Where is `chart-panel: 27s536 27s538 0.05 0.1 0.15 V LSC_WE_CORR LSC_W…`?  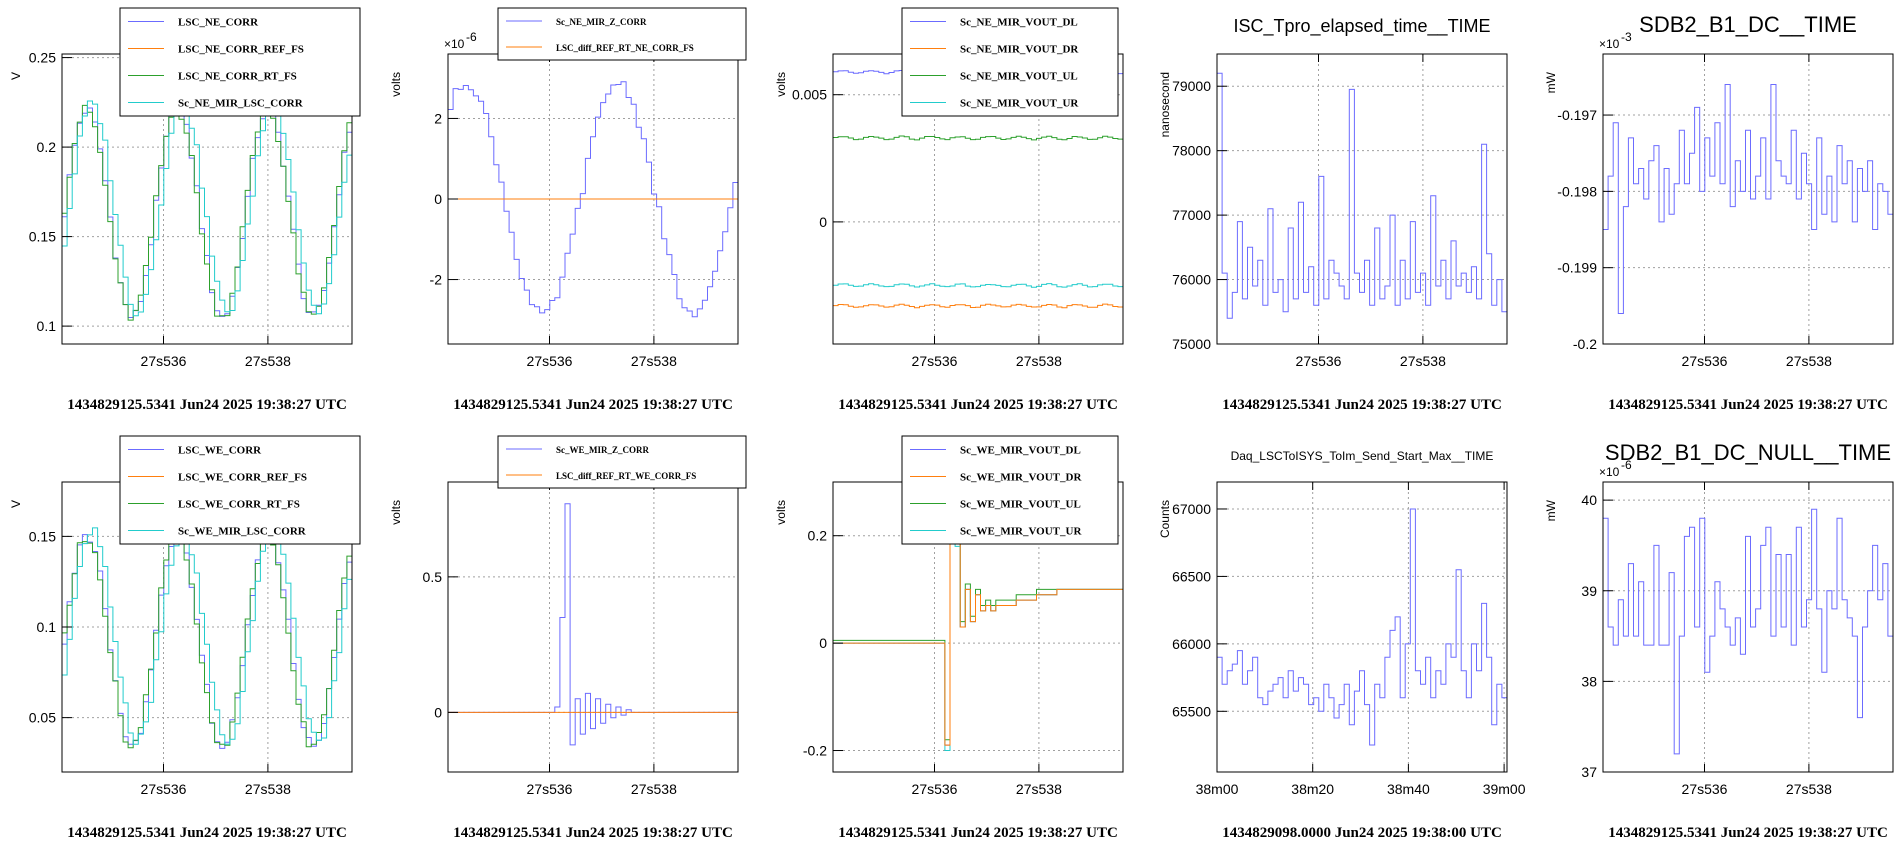
chart-panel: 27s536 27s538 0.05 0.1 0.15 V LSC_WE_CORR LSC_W… is located at coordinates (185, 638).